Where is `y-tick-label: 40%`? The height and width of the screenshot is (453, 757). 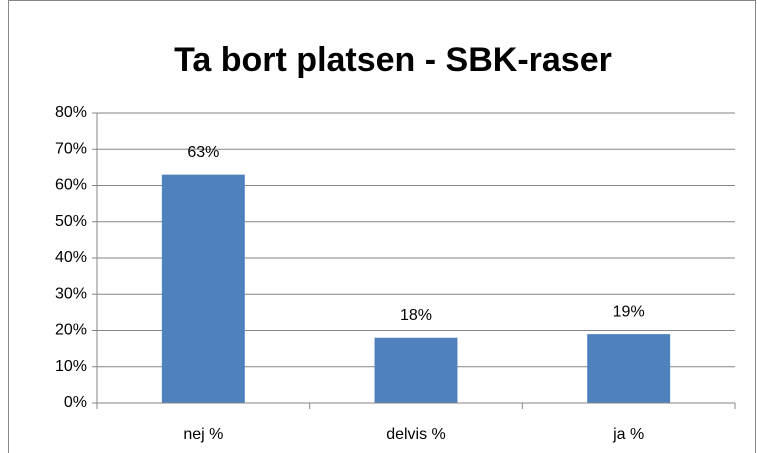
y-tick-label: 40% is located at coordinates (71, 257).